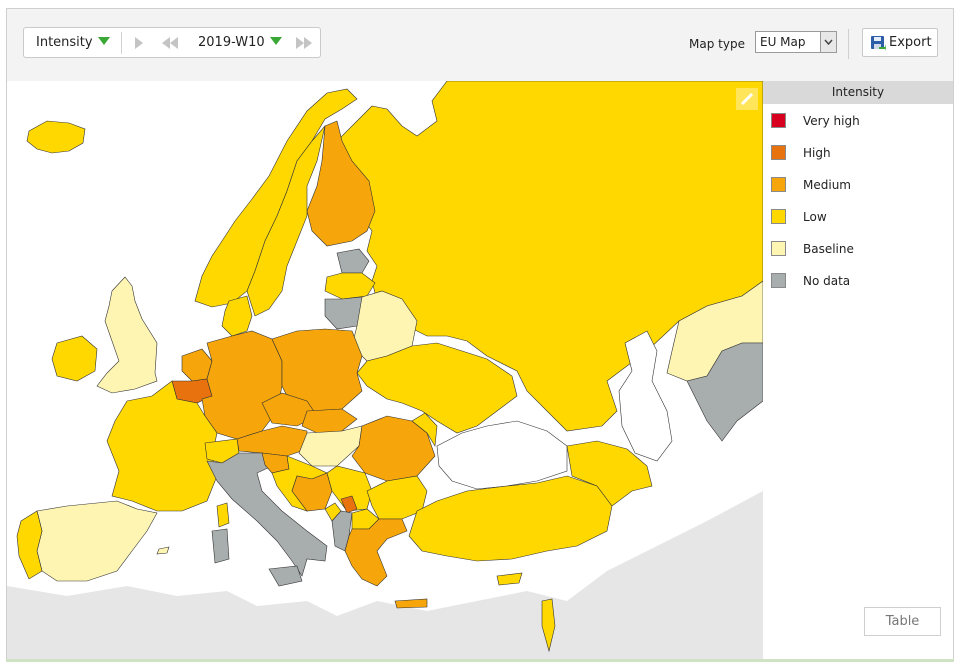  Describe the element at coordinates (827, 185) in the screenshot. I see `legend-label: Medium` at that location.